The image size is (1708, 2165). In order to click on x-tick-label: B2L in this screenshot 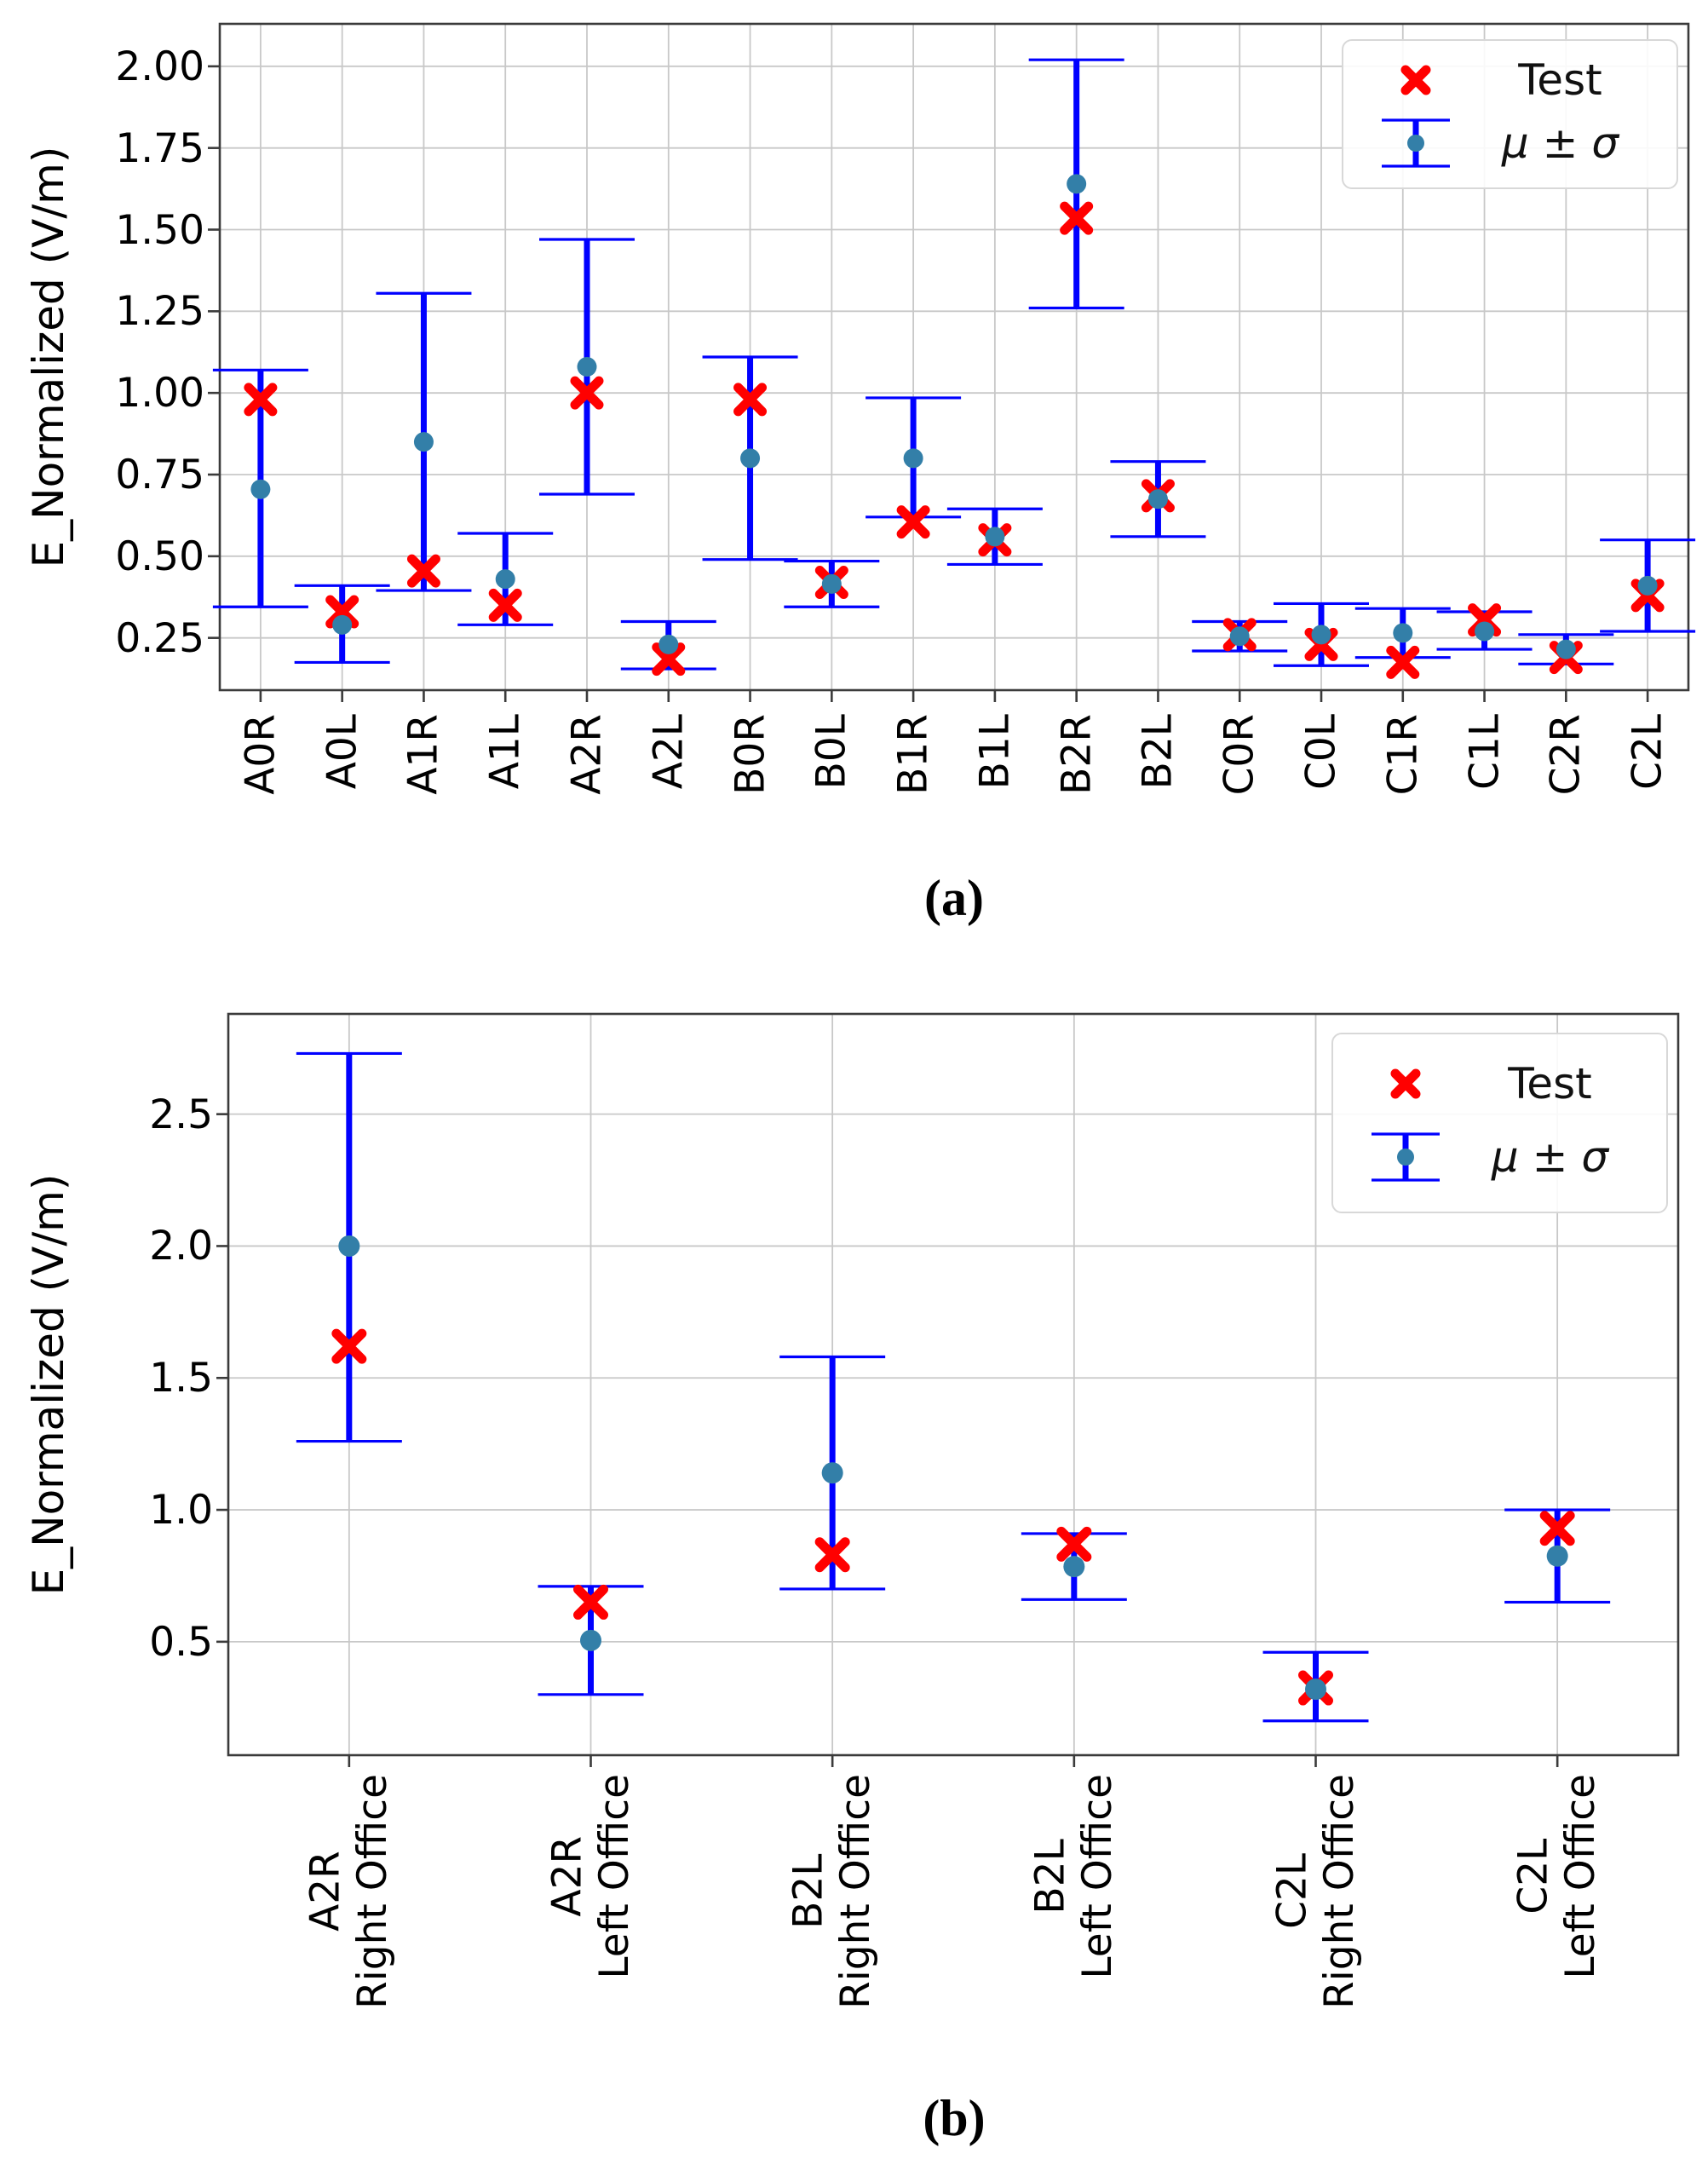, I will do `click(1158, 751)`.